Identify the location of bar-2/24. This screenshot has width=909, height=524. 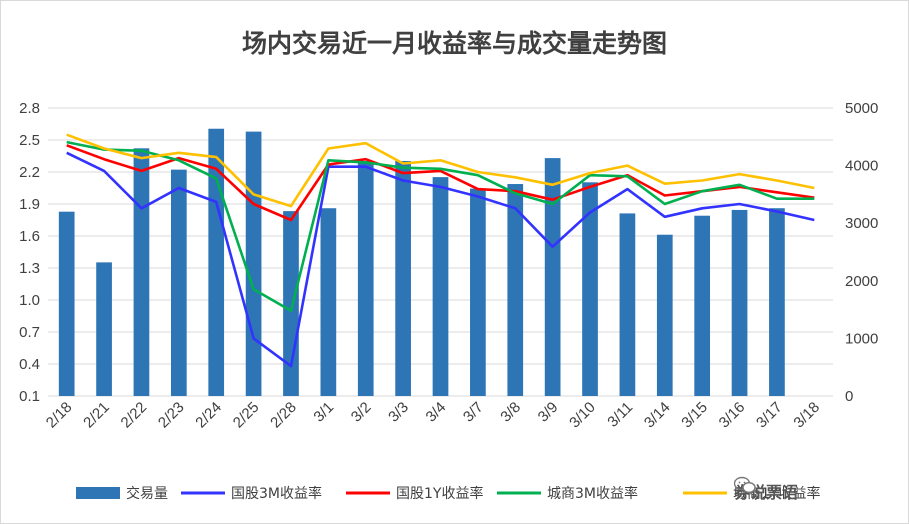
(216, 262).